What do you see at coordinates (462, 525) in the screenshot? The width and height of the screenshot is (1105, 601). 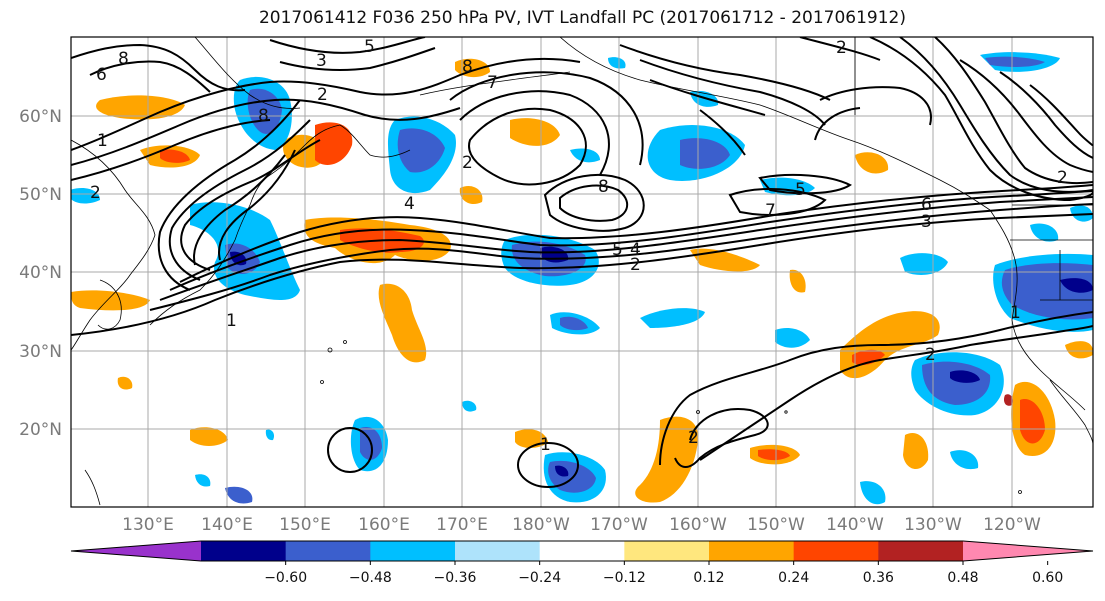 I see `lon-label: 170°E` at bounding box center [462, 525].